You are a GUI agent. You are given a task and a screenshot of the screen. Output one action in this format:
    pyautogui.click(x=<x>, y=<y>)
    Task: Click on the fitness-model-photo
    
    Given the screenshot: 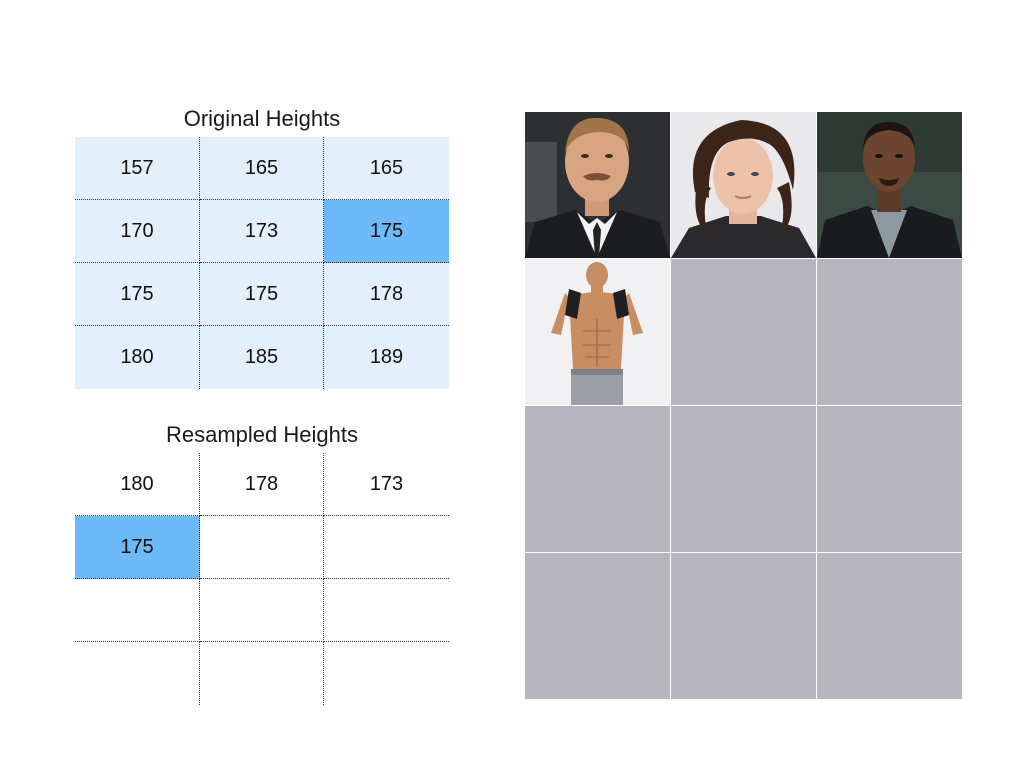 What is the action you would take?
    pyautogui.click(x=597, y=332)
    